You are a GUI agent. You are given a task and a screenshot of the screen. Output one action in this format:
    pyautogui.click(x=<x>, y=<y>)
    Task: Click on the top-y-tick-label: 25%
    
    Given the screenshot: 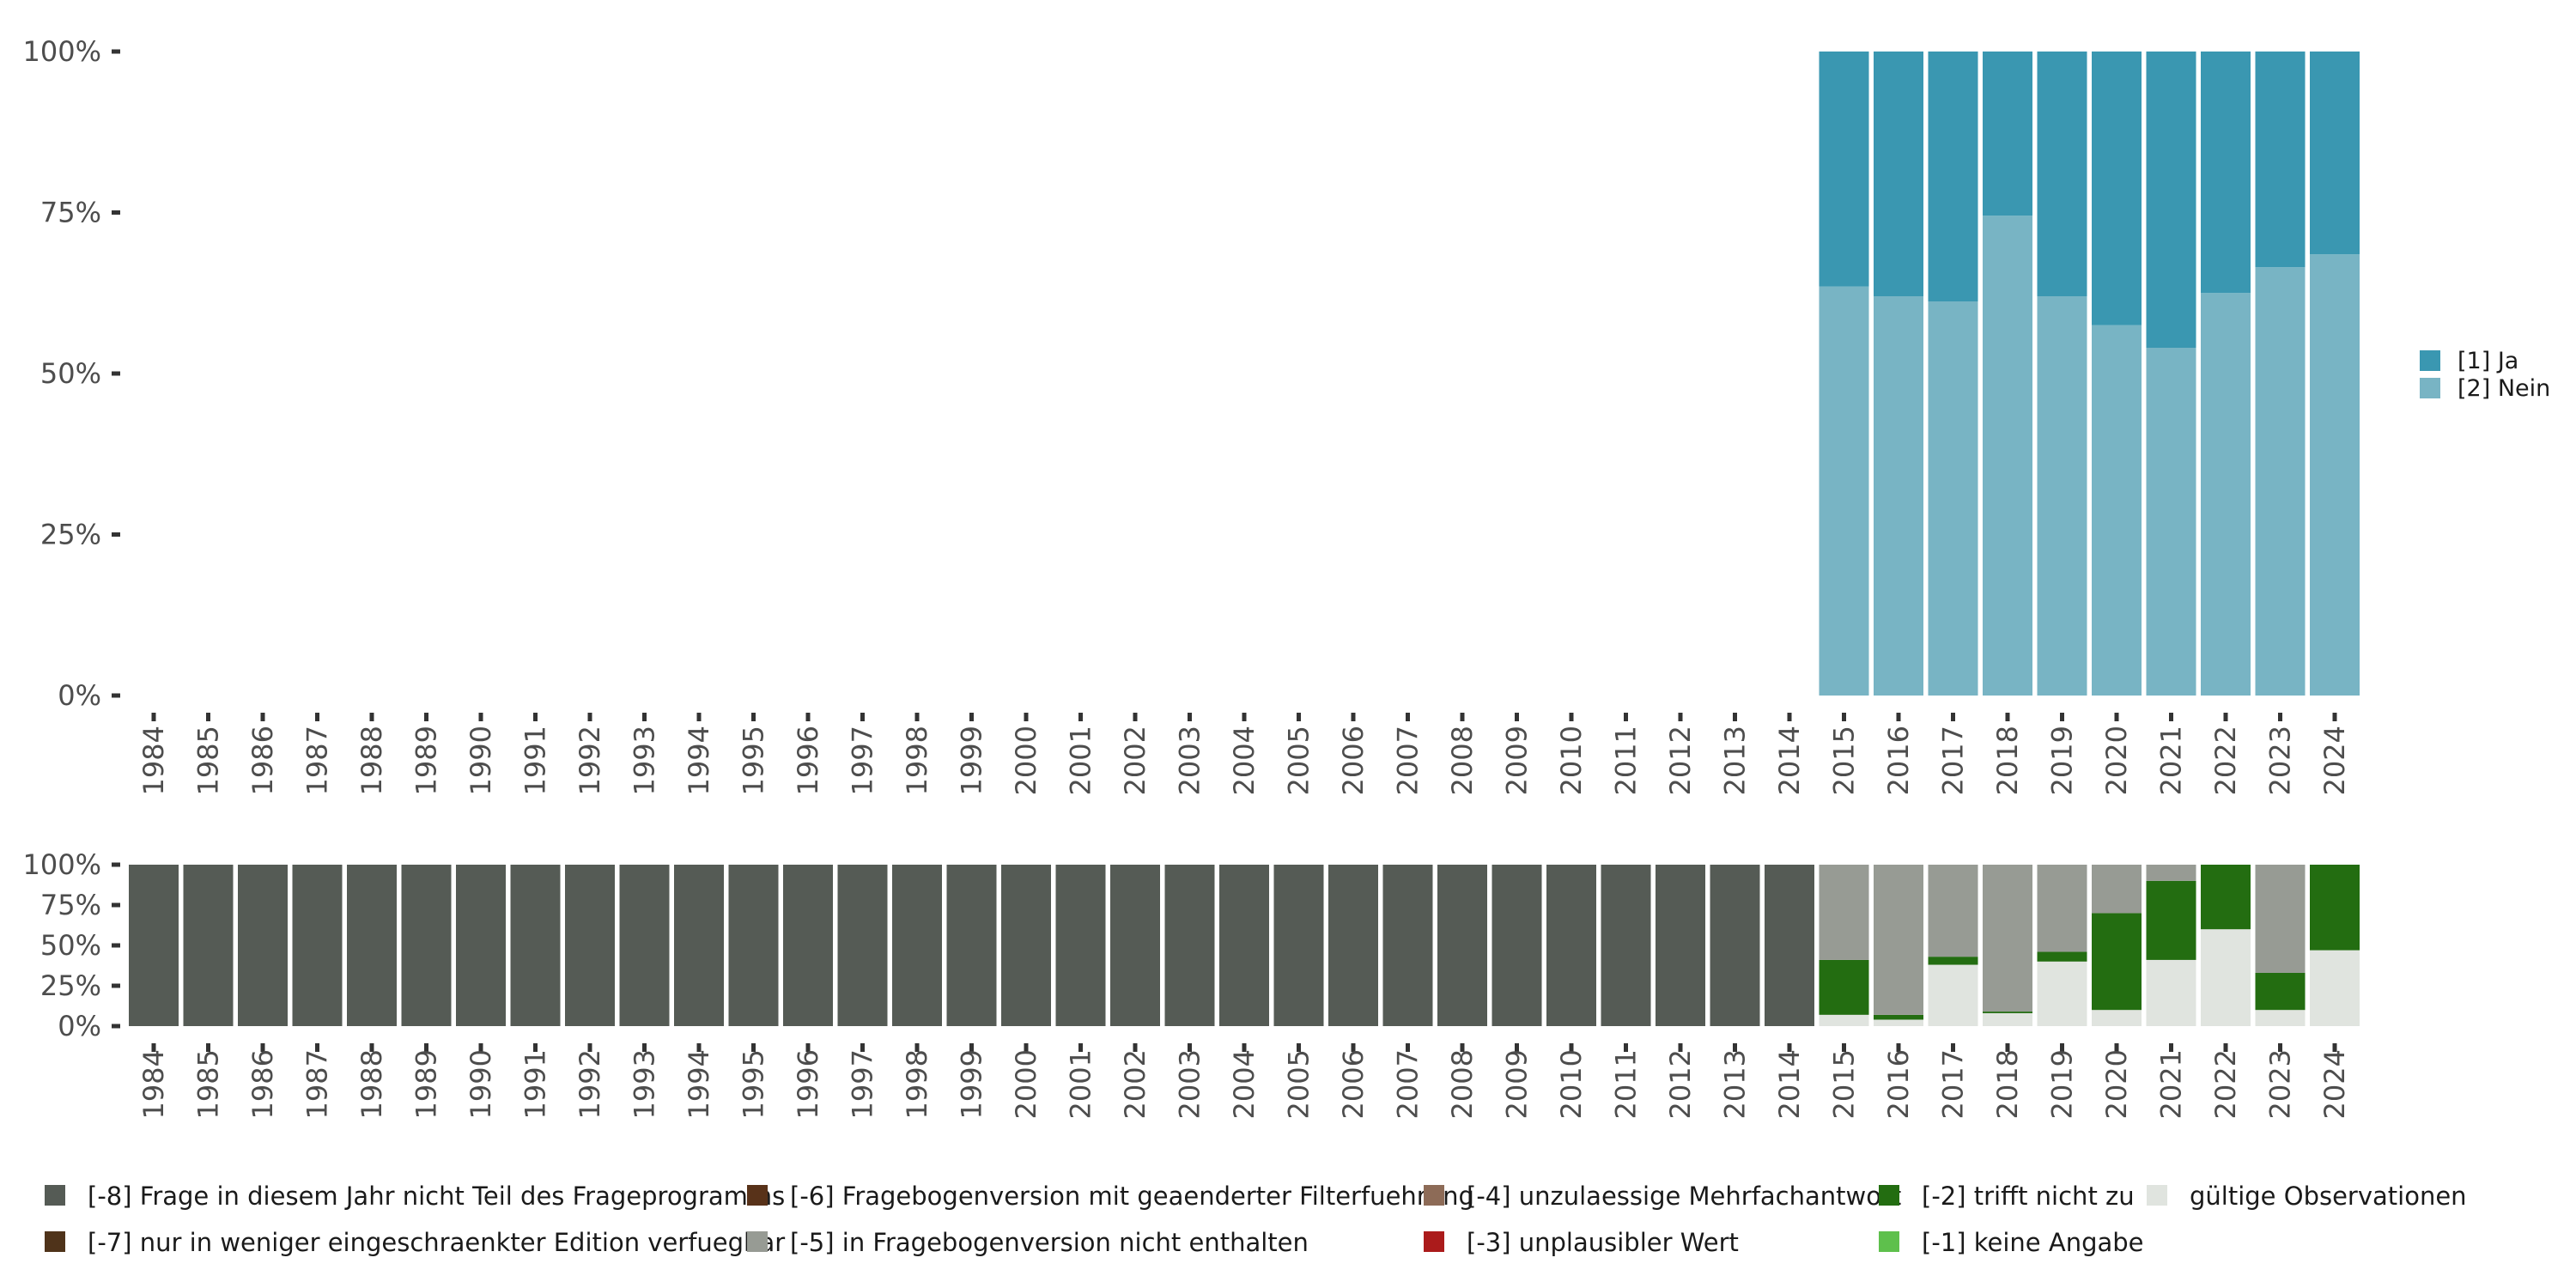 What is the action you would take?
    pyautogui.click(x=70, y=535)
    